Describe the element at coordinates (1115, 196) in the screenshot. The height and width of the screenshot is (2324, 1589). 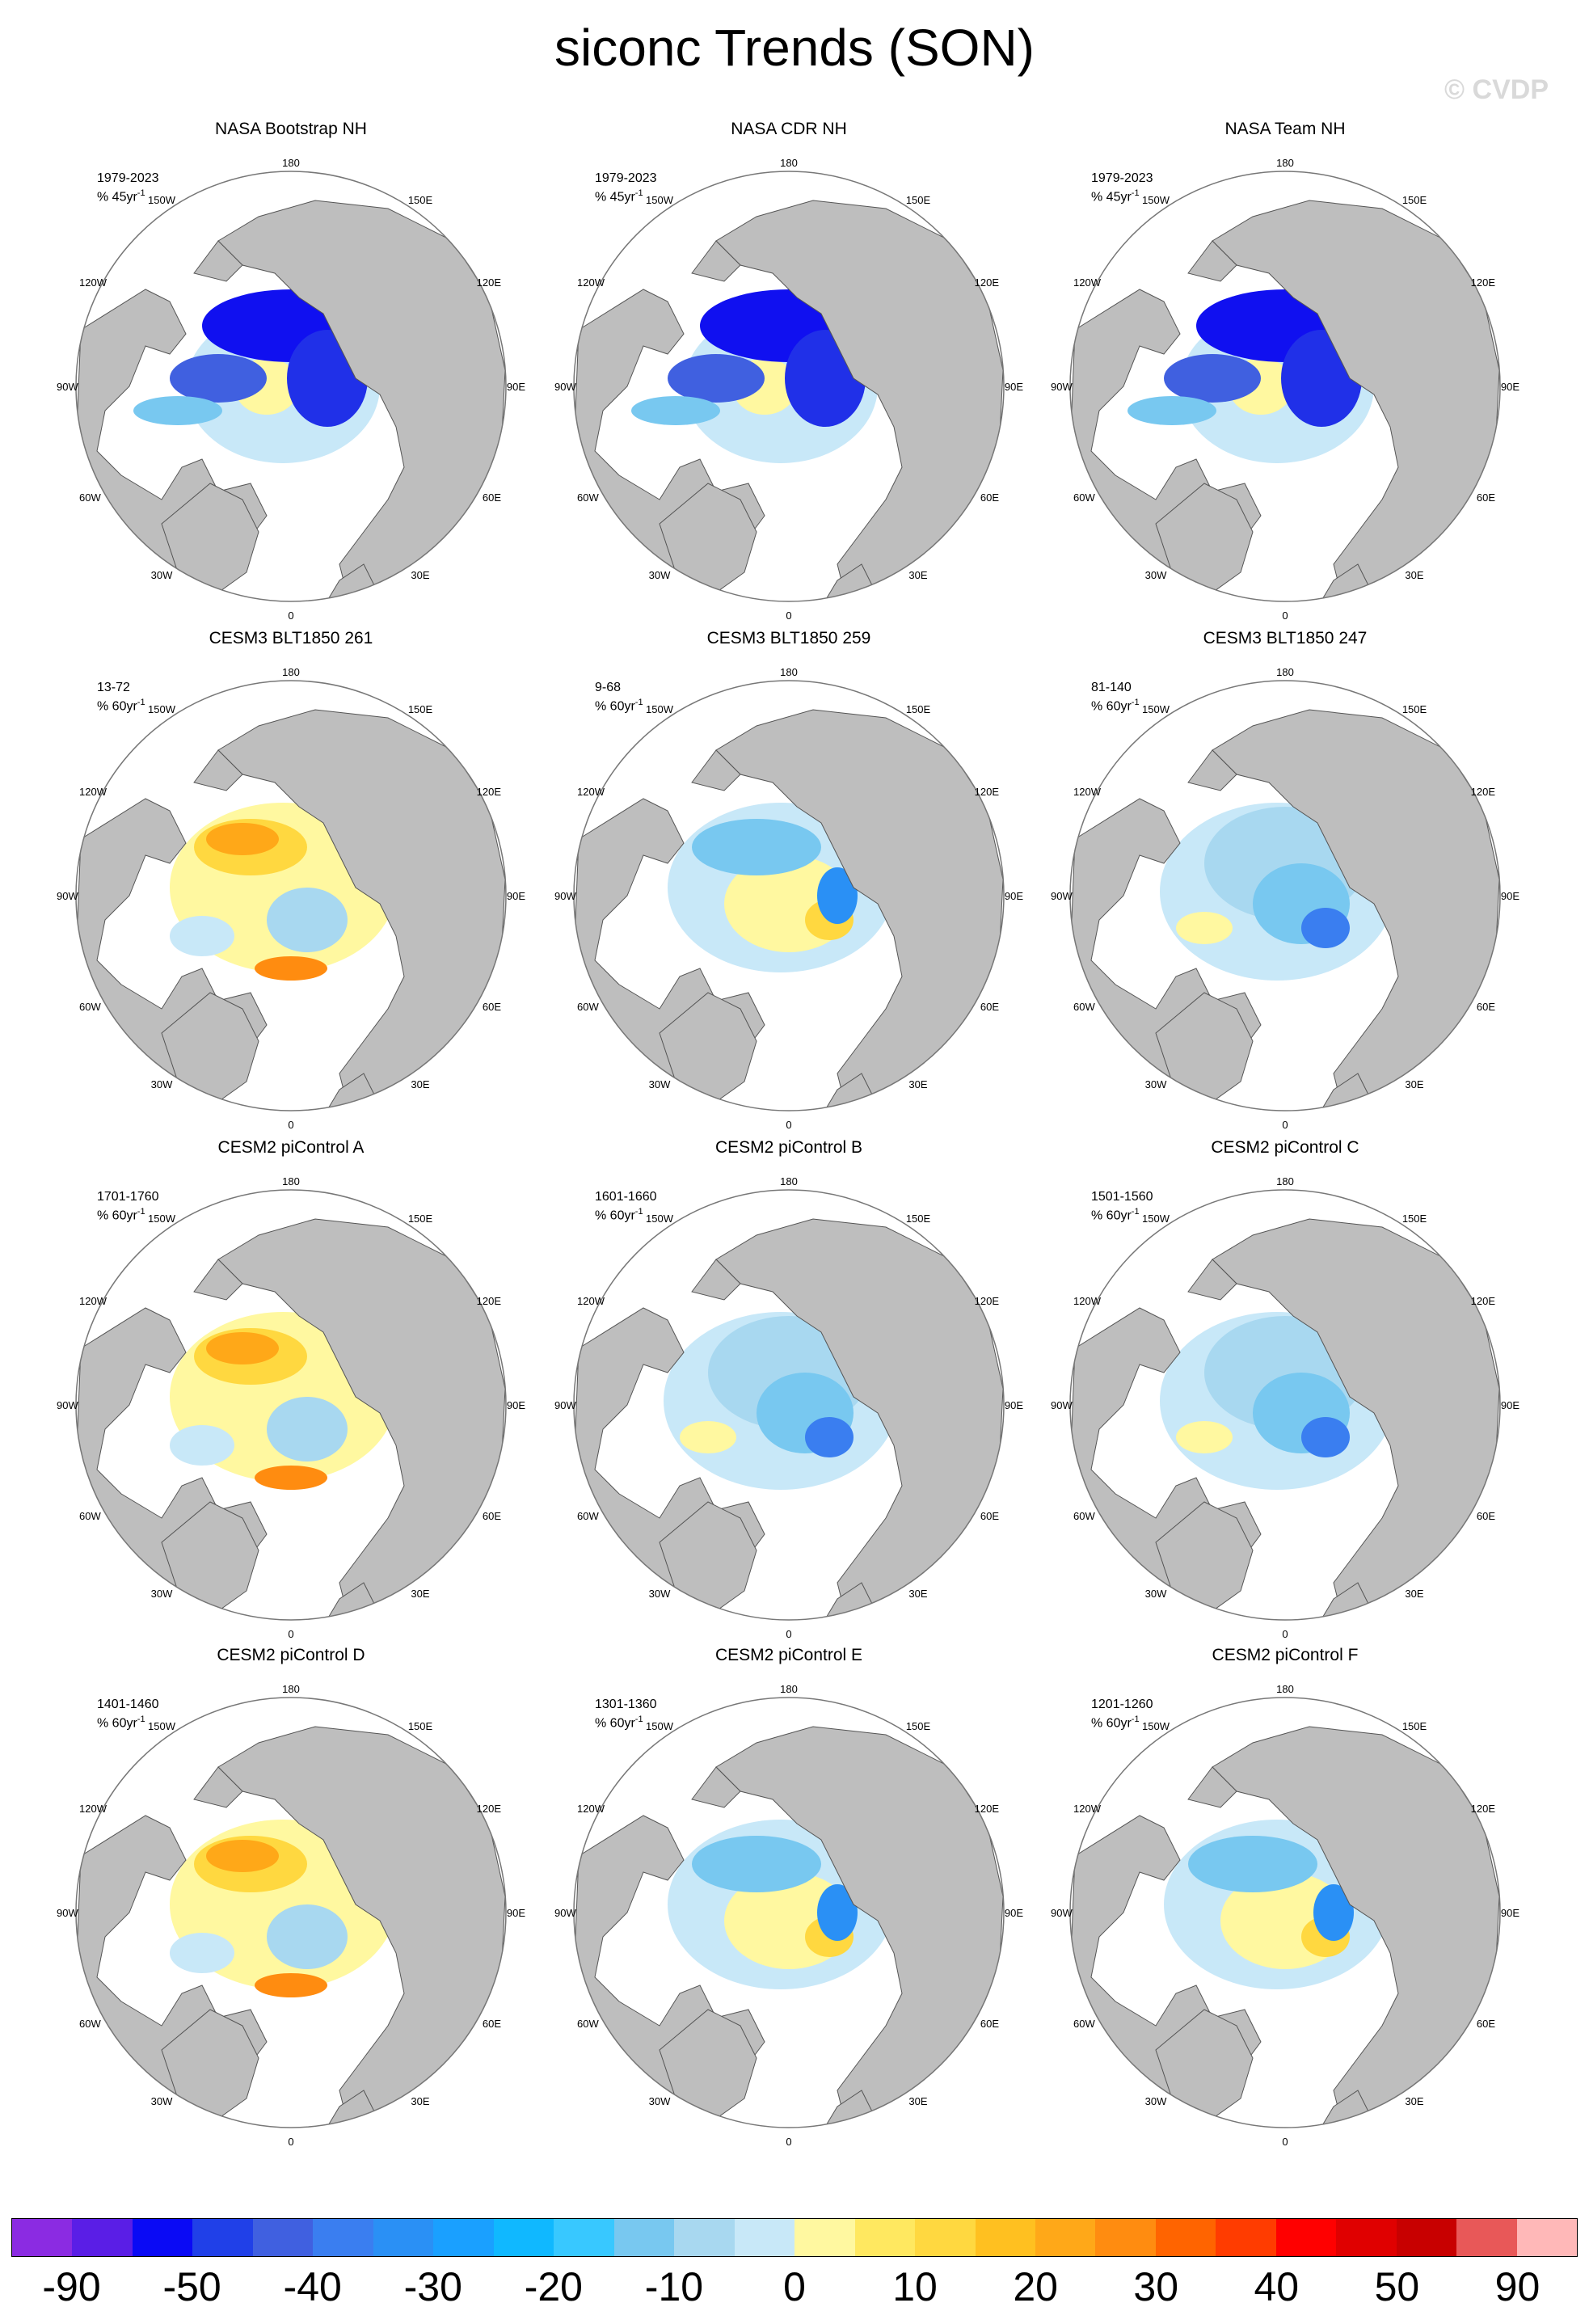
I see `unit-label: % 45yr-1` at that location.